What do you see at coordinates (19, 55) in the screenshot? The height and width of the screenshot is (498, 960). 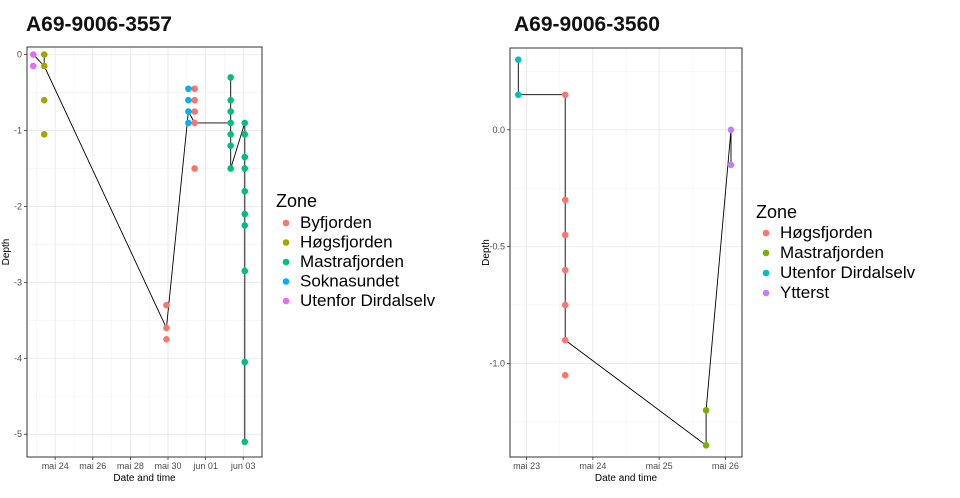 I see `y-tick-label: 0` at bounding box center [19, 55].